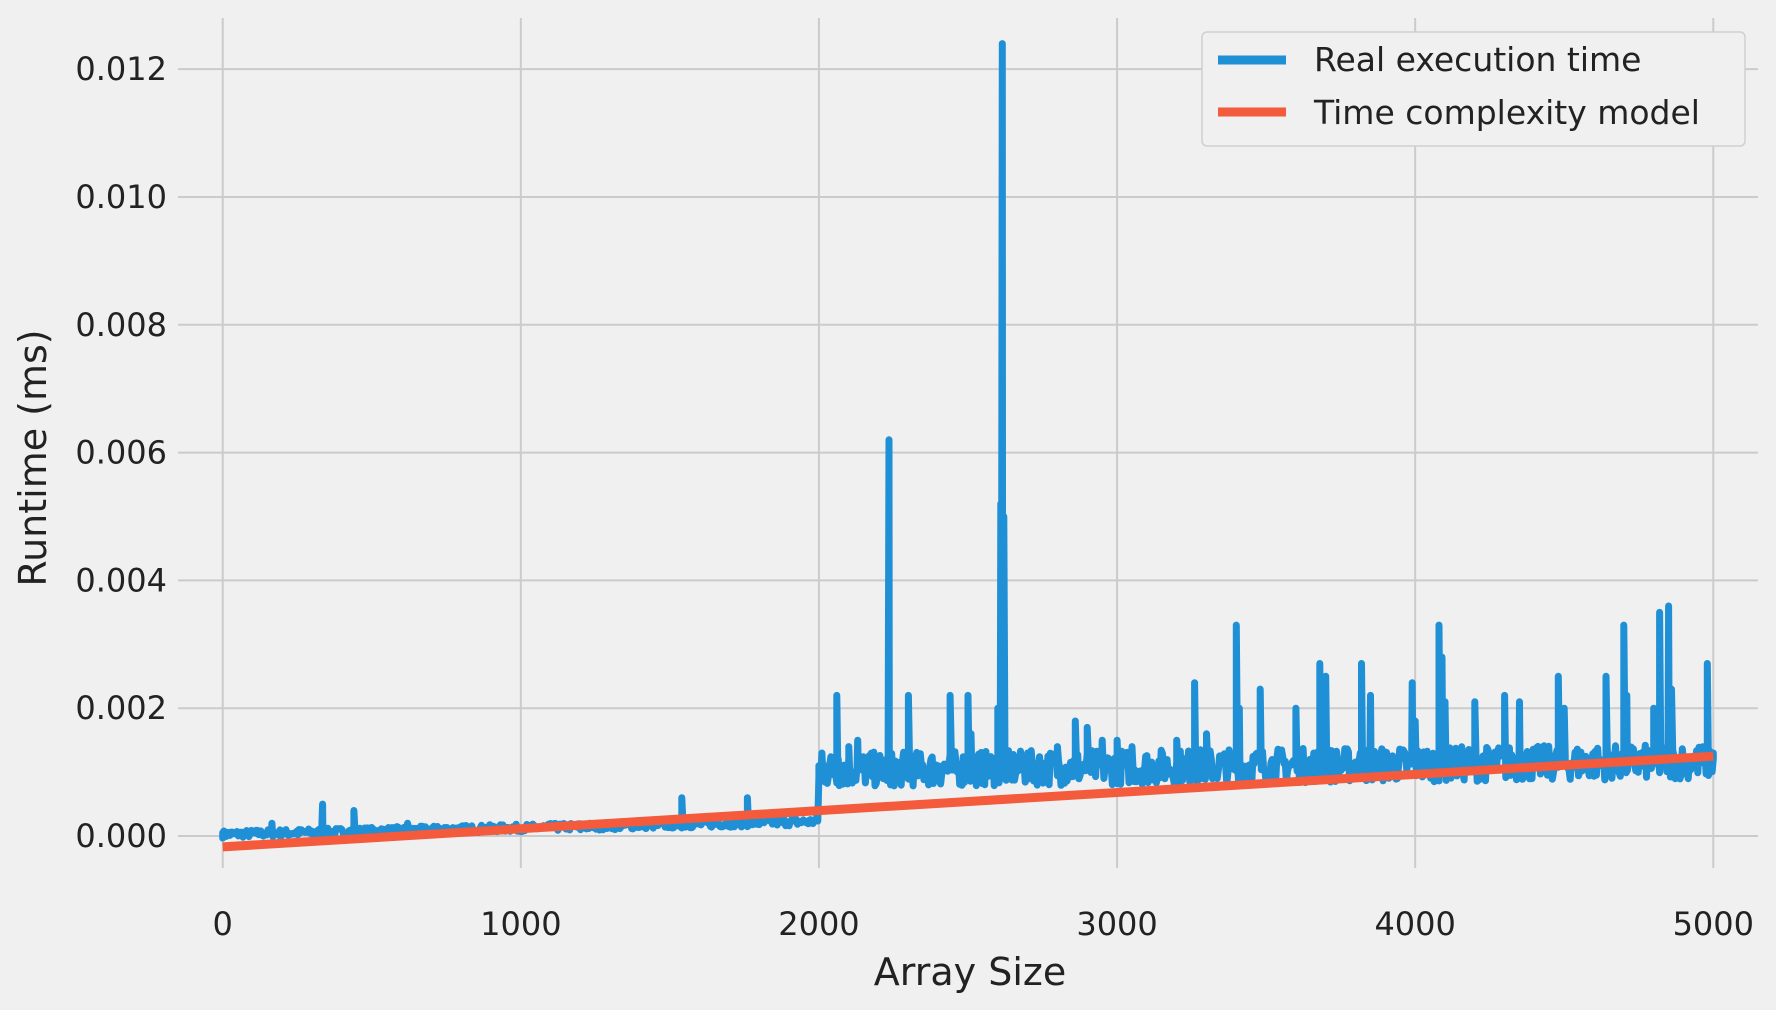  Describe the element at coordinates (121, 708) in the screenshot. I see `y-tick-label: 0.002` at that location.